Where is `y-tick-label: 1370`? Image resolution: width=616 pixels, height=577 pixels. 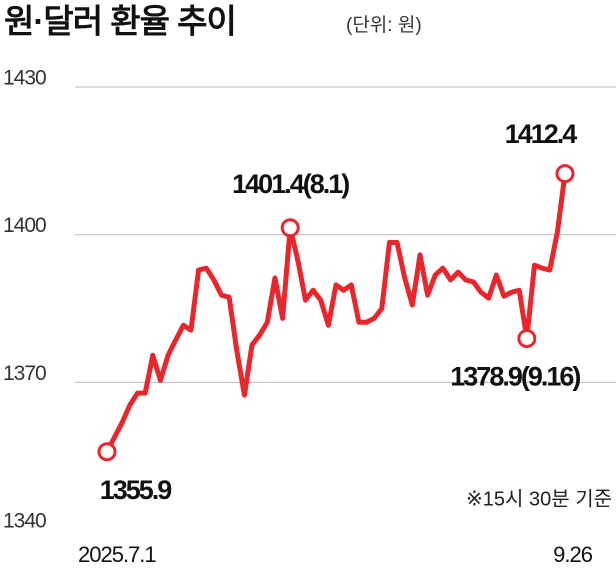
y-tick-label: 1370 is located at coordinates (24, 373).